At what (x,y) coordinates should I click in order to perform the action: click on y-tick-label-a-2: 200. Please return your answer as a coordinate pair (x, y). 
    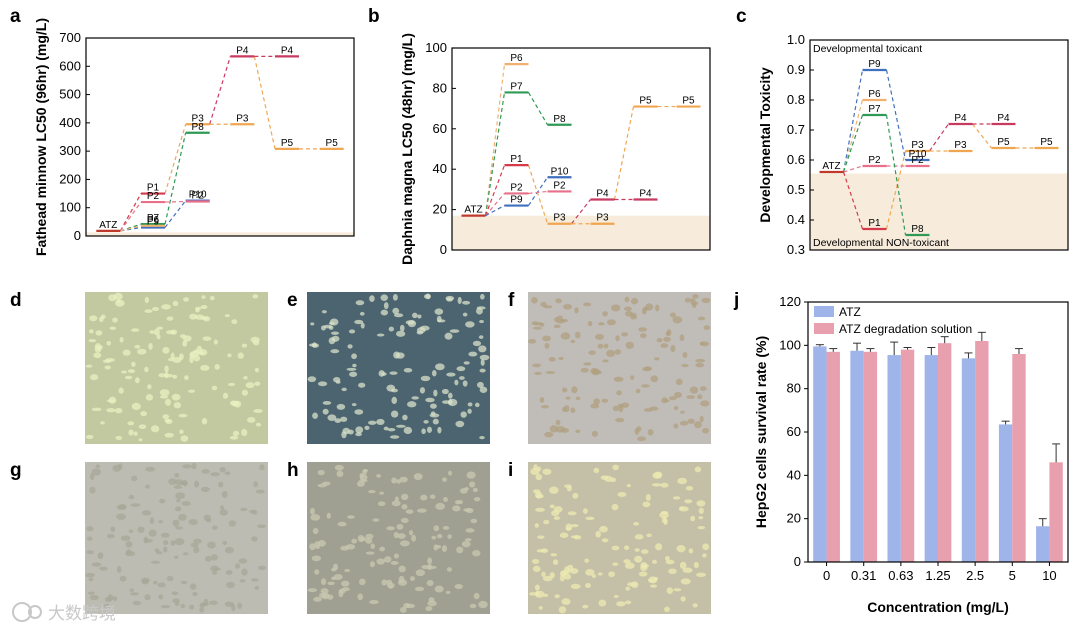
    Looking at the image, I should click on (70, 178).